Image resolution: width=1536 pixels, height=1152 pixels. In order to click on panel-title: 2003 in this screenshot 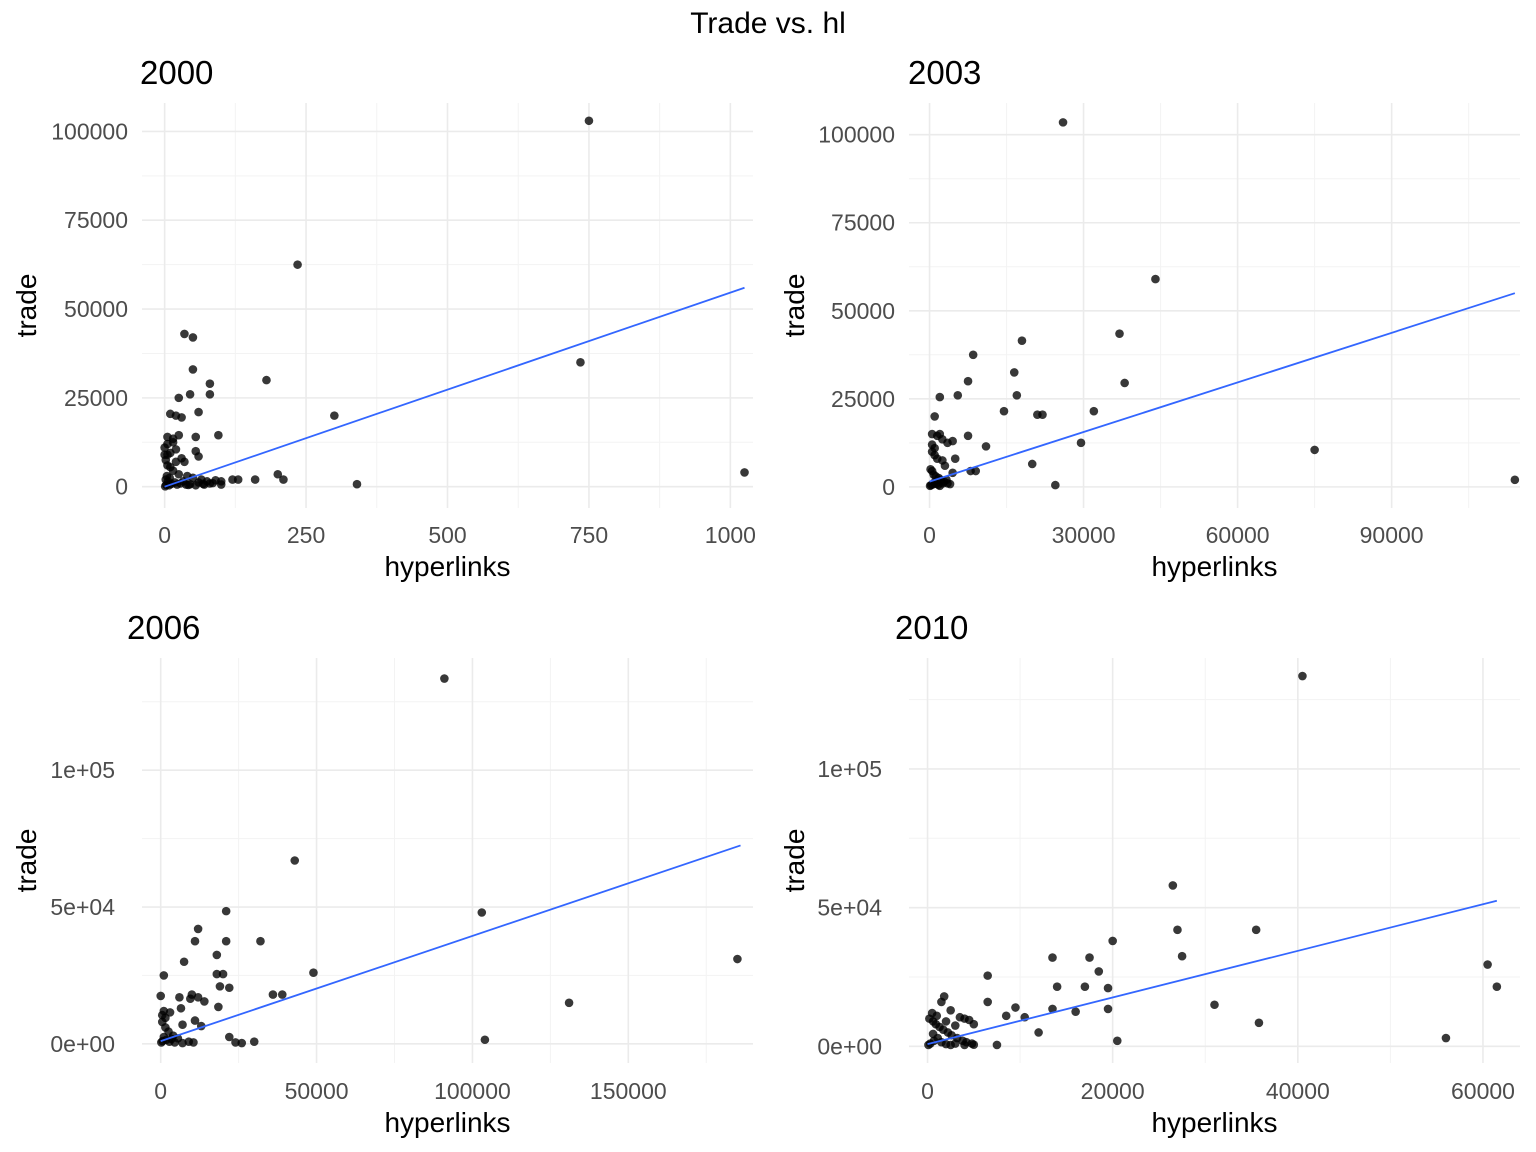, I will do `click(944, 72)`.